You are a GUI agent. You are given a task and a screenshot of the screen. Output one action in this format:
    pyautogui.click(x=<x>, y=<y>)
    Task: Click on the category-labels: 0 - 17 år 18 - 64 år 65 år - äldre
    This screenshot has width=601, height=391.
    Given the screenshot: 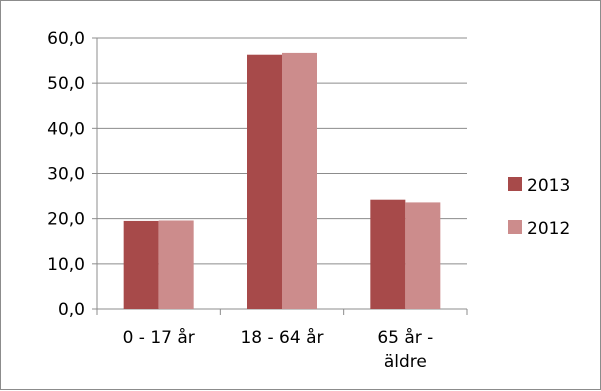 What is the action you would take?
    pyautogui.click(x=278, y=349)
    